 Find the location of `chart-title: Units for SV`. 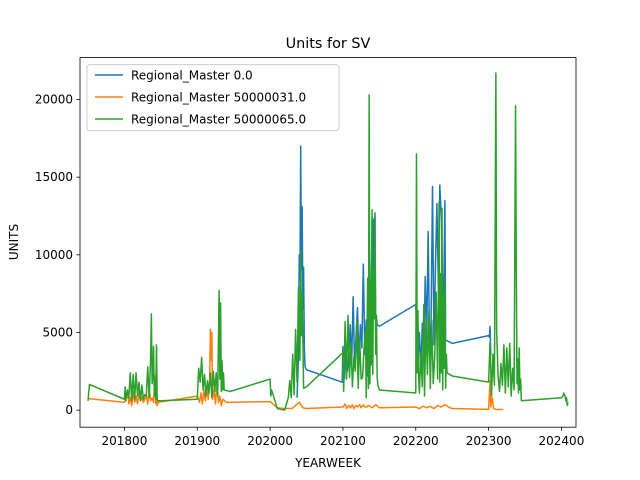

chart-title: Units for SV is located at coordinates (328, 44).